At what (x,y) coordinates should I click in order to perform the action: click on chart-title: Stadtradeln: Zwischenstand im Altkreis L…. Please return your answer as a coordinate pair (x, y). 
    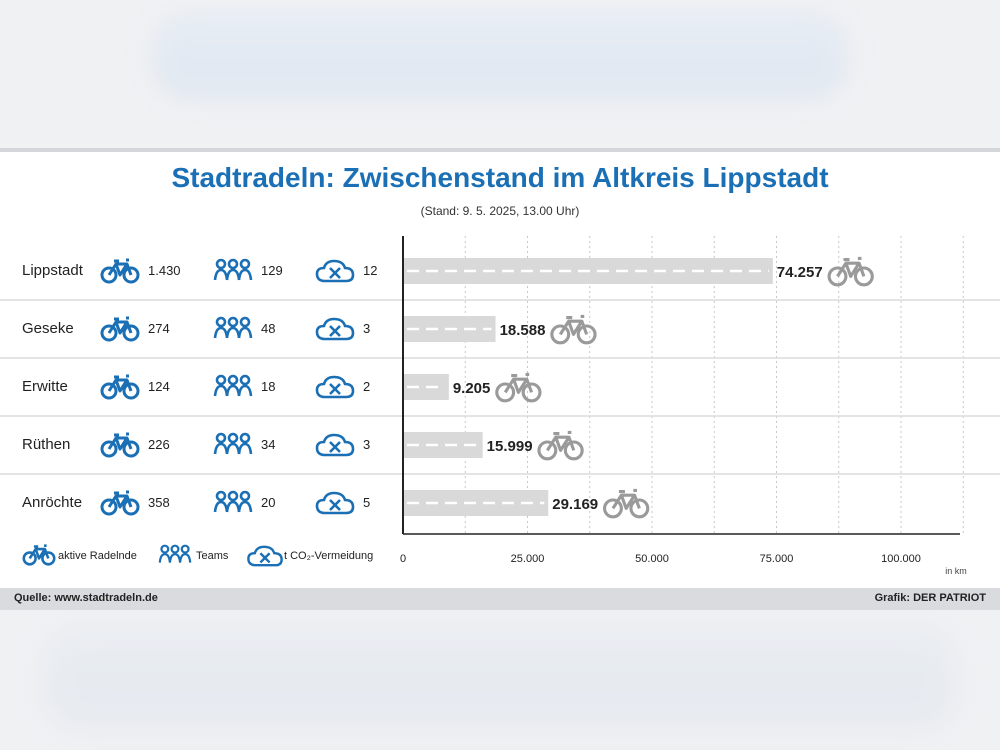
    Looking at the image, I should click on (500, 177).